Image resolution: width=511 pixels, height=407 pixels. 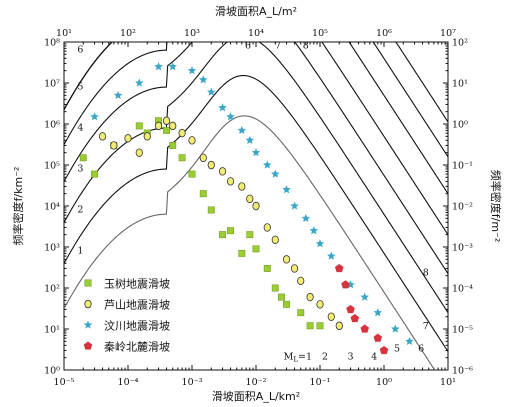 What do you see at coordinates (52, 84) in the screenshot?
I see `left-tick-label: 10⁷` at bounding box center [52, 84].